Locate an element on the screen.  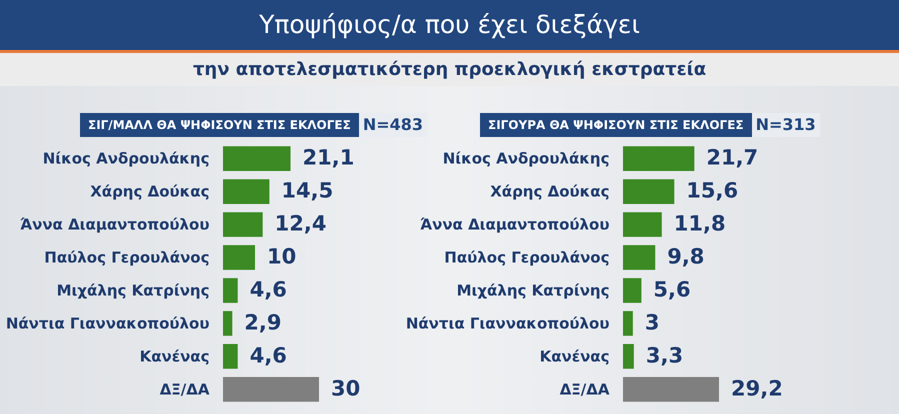
data-label: 5,6 is located at coordinates (672, 289).